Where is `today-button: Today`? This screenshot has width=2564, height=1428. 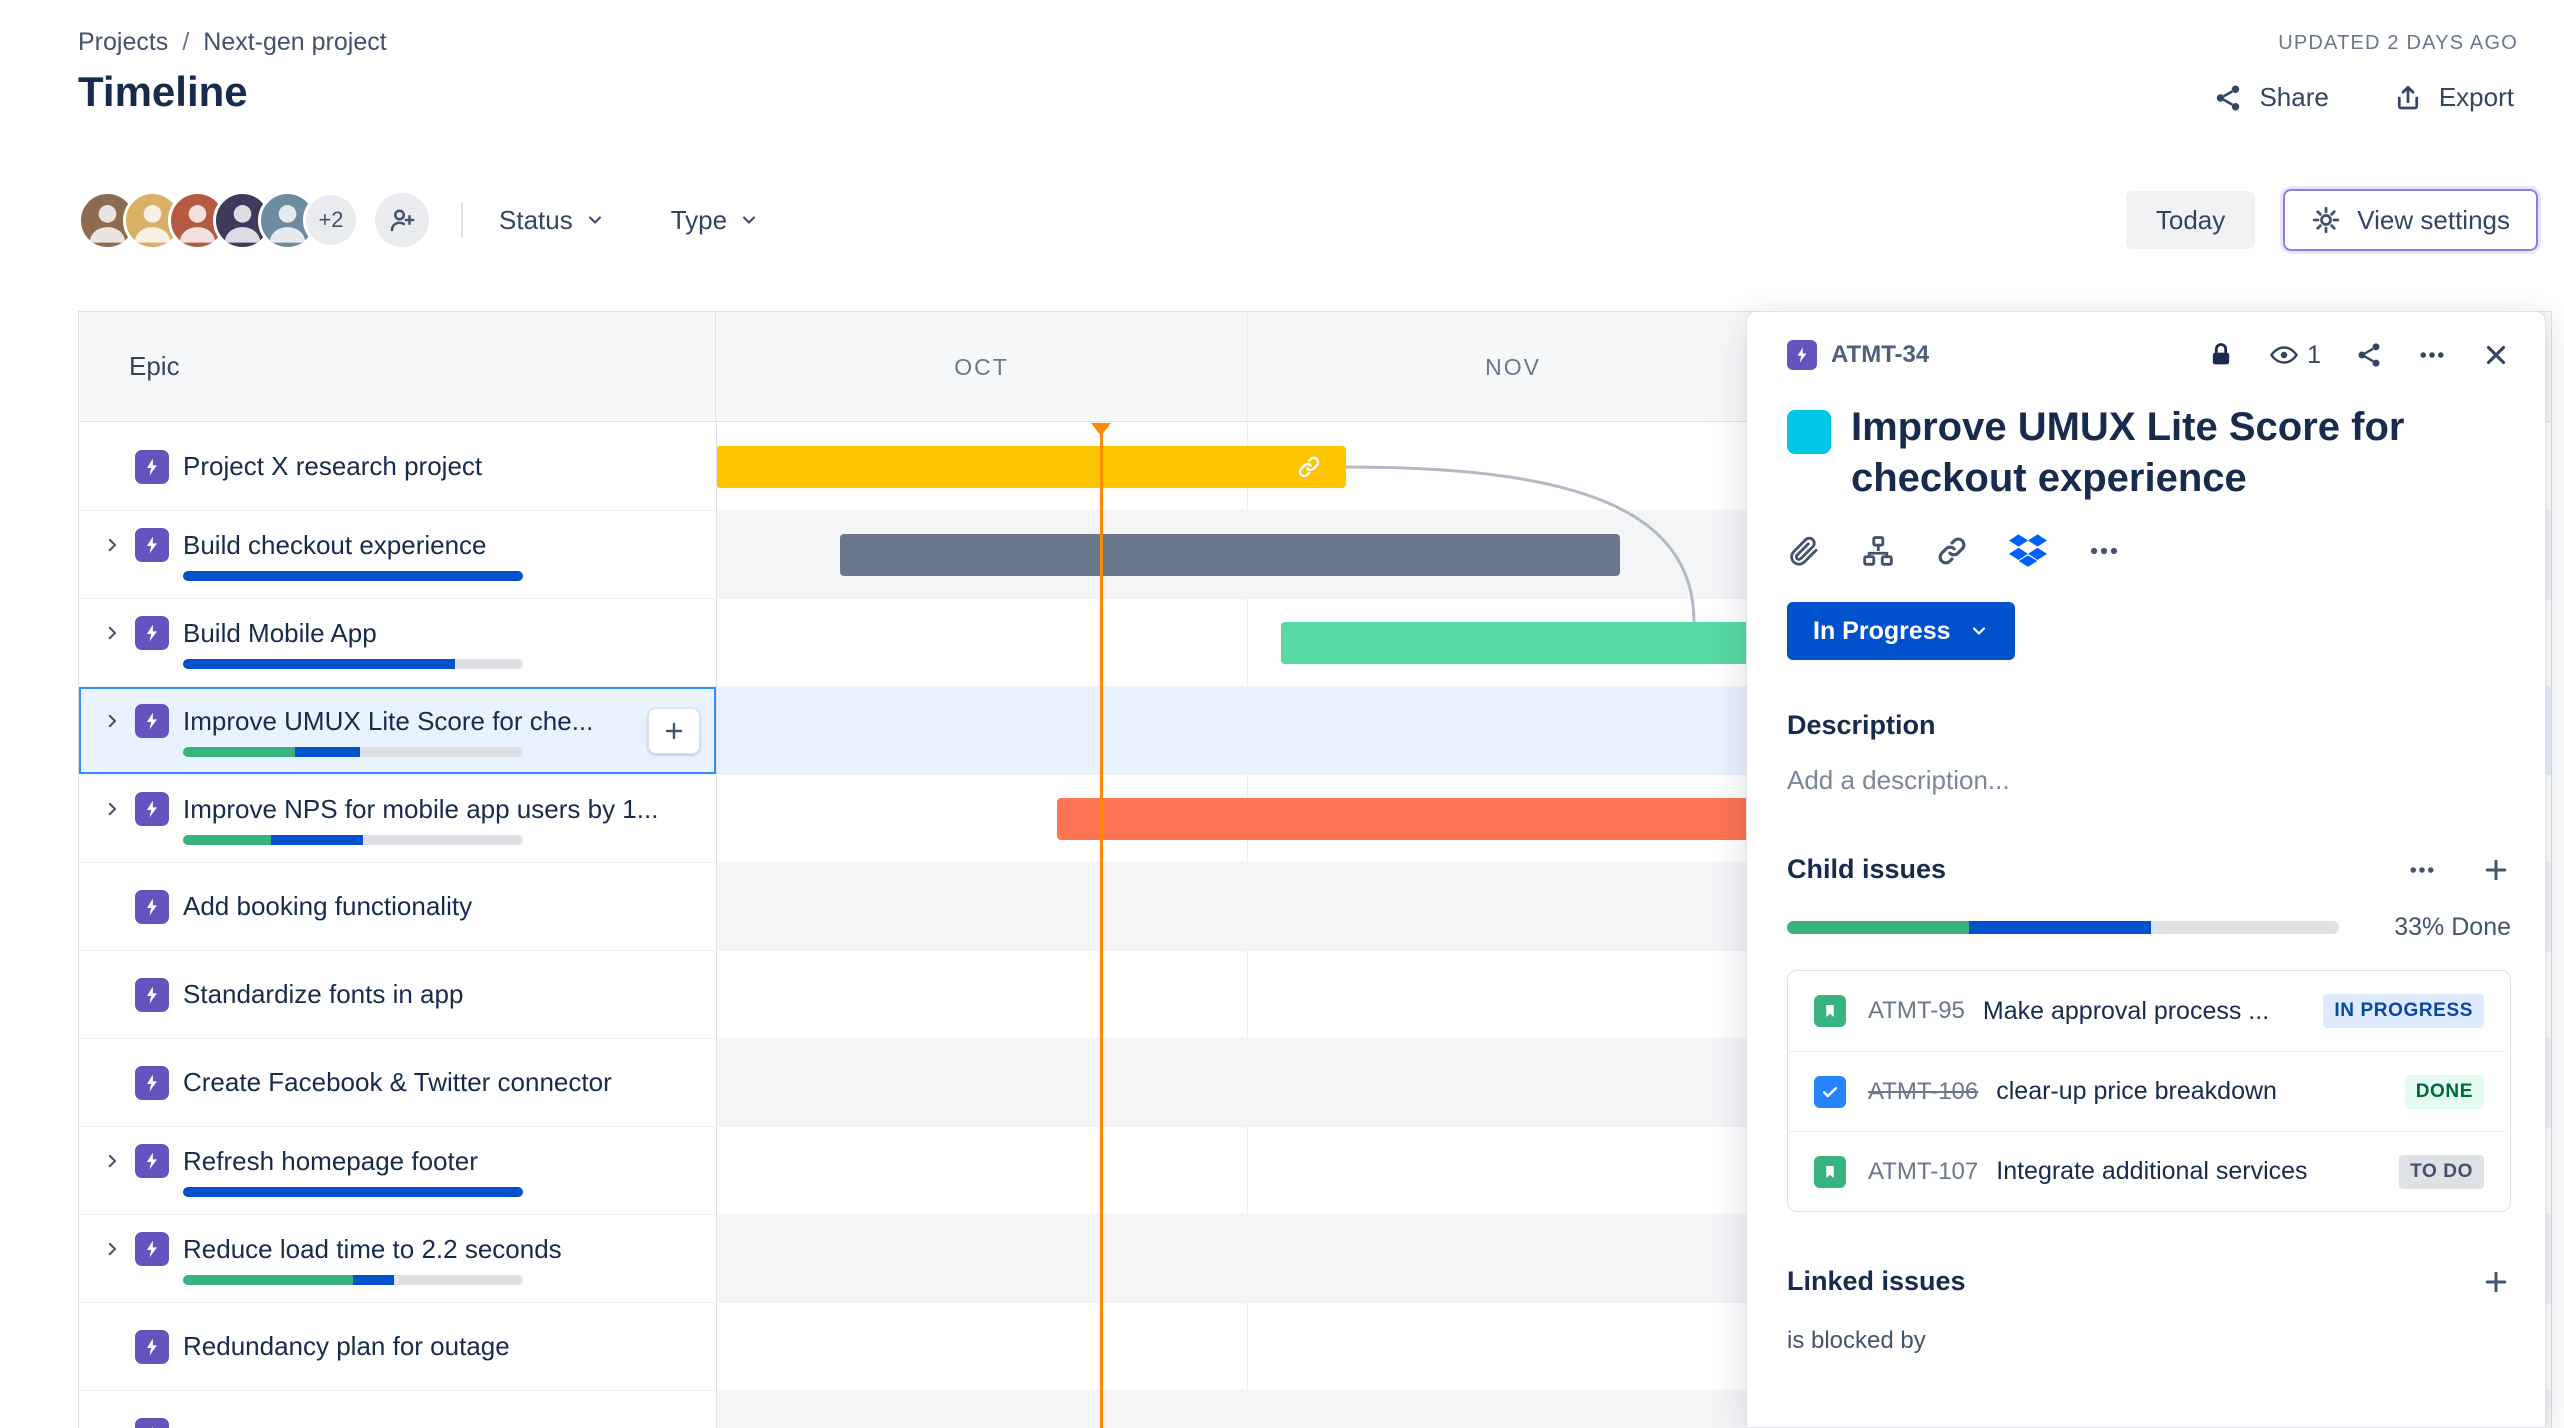 today-button: Today is located at coordinates (2190, 220).